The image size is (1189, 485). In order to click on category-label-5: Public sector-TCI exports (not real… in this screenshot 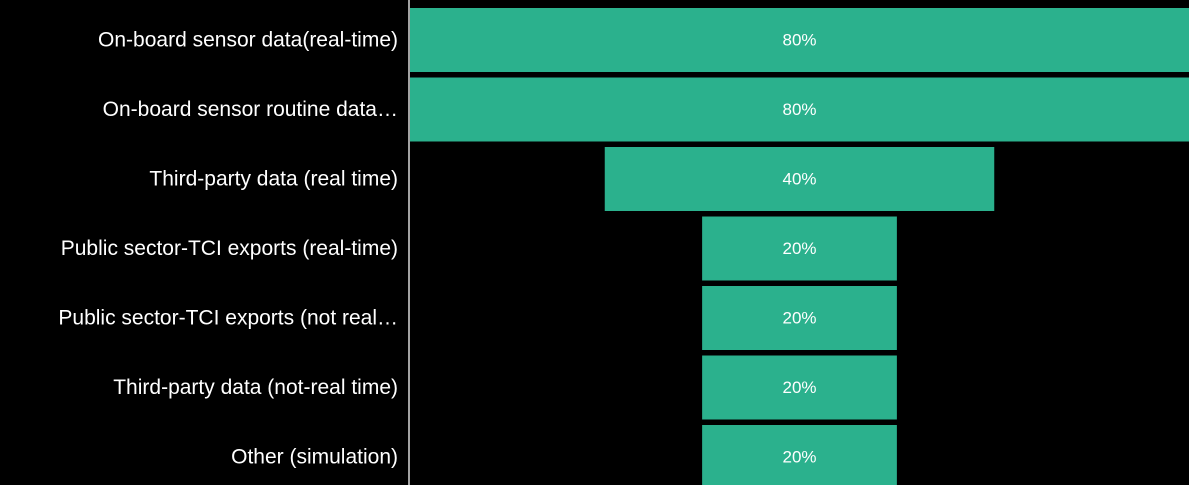, I will do `click(228, 318)`.